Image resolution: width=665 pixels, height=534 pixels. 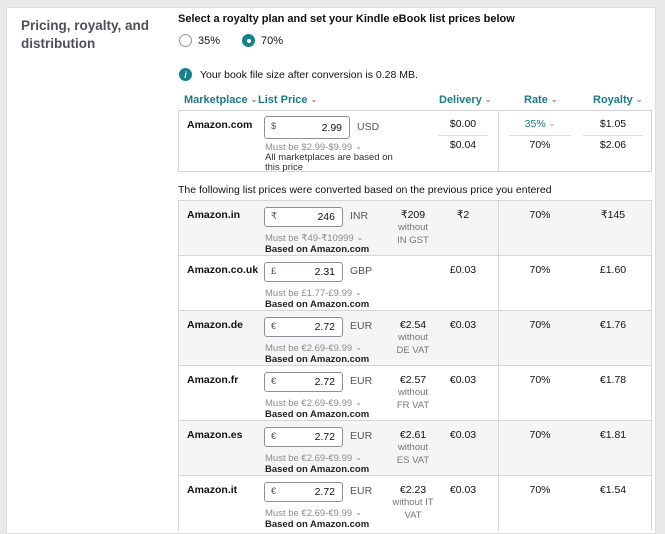 What do you see at coordinates (618, 100) in the screenshot?
I see `header-royalty: Royalty ⌄` at bounding box center [618, 100].